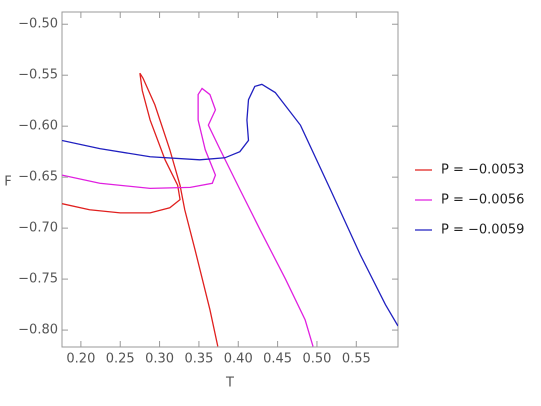  What do you see at coordinates (80, 359) in the screenshot?
I see `x-tick-label: 0.20` at bounding box center [80, 359].